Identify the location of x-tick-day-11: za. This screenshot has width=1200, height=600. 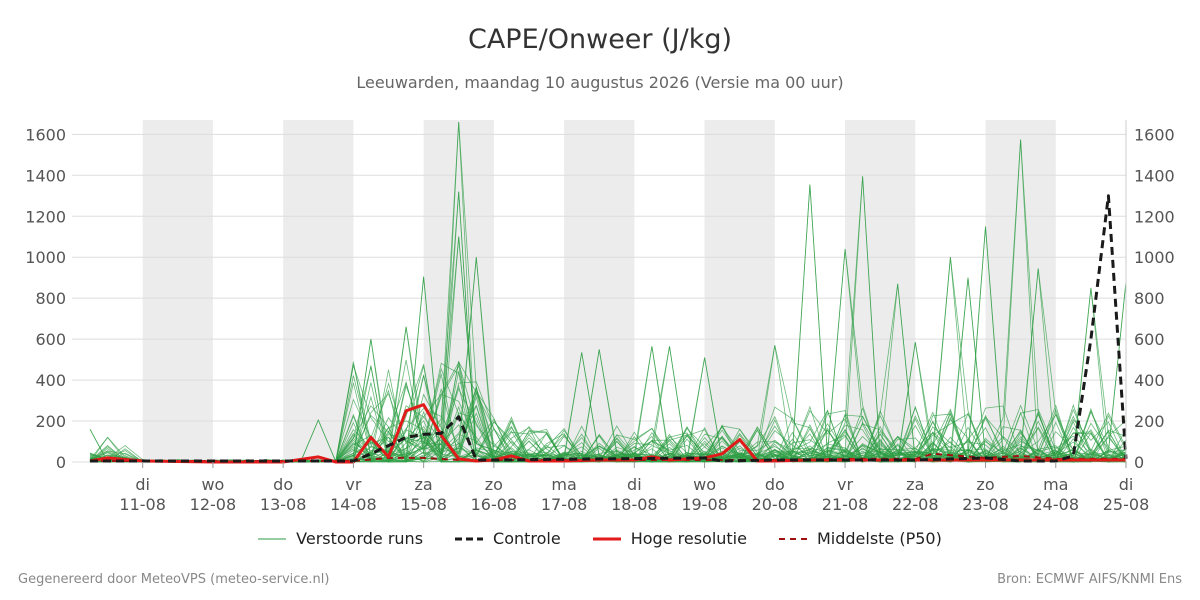
(915, 484).